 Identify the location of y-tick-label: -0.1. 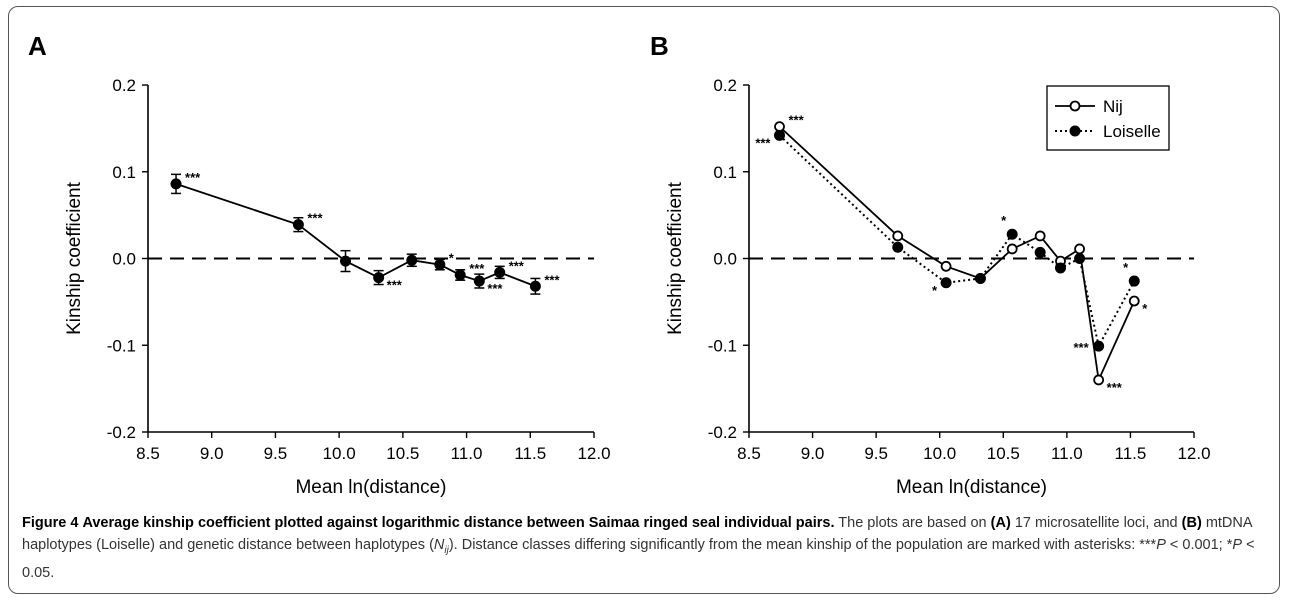
(121, 345).